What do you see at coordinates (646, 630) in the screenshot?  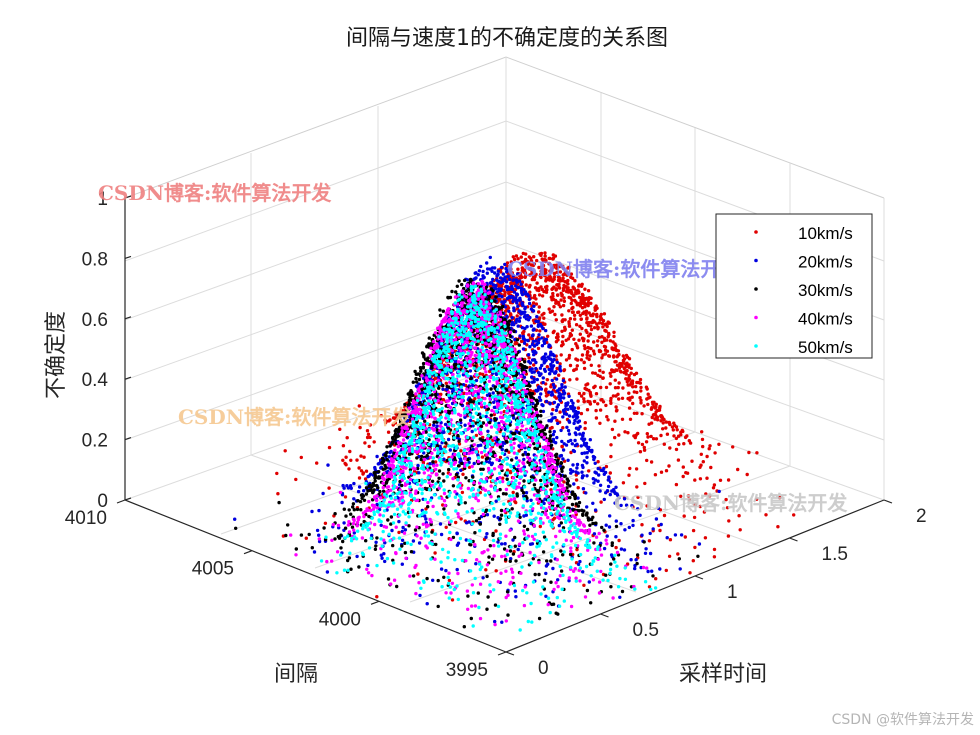 I see `time-tick-label: 0.5` at bounding box center [646, 630].